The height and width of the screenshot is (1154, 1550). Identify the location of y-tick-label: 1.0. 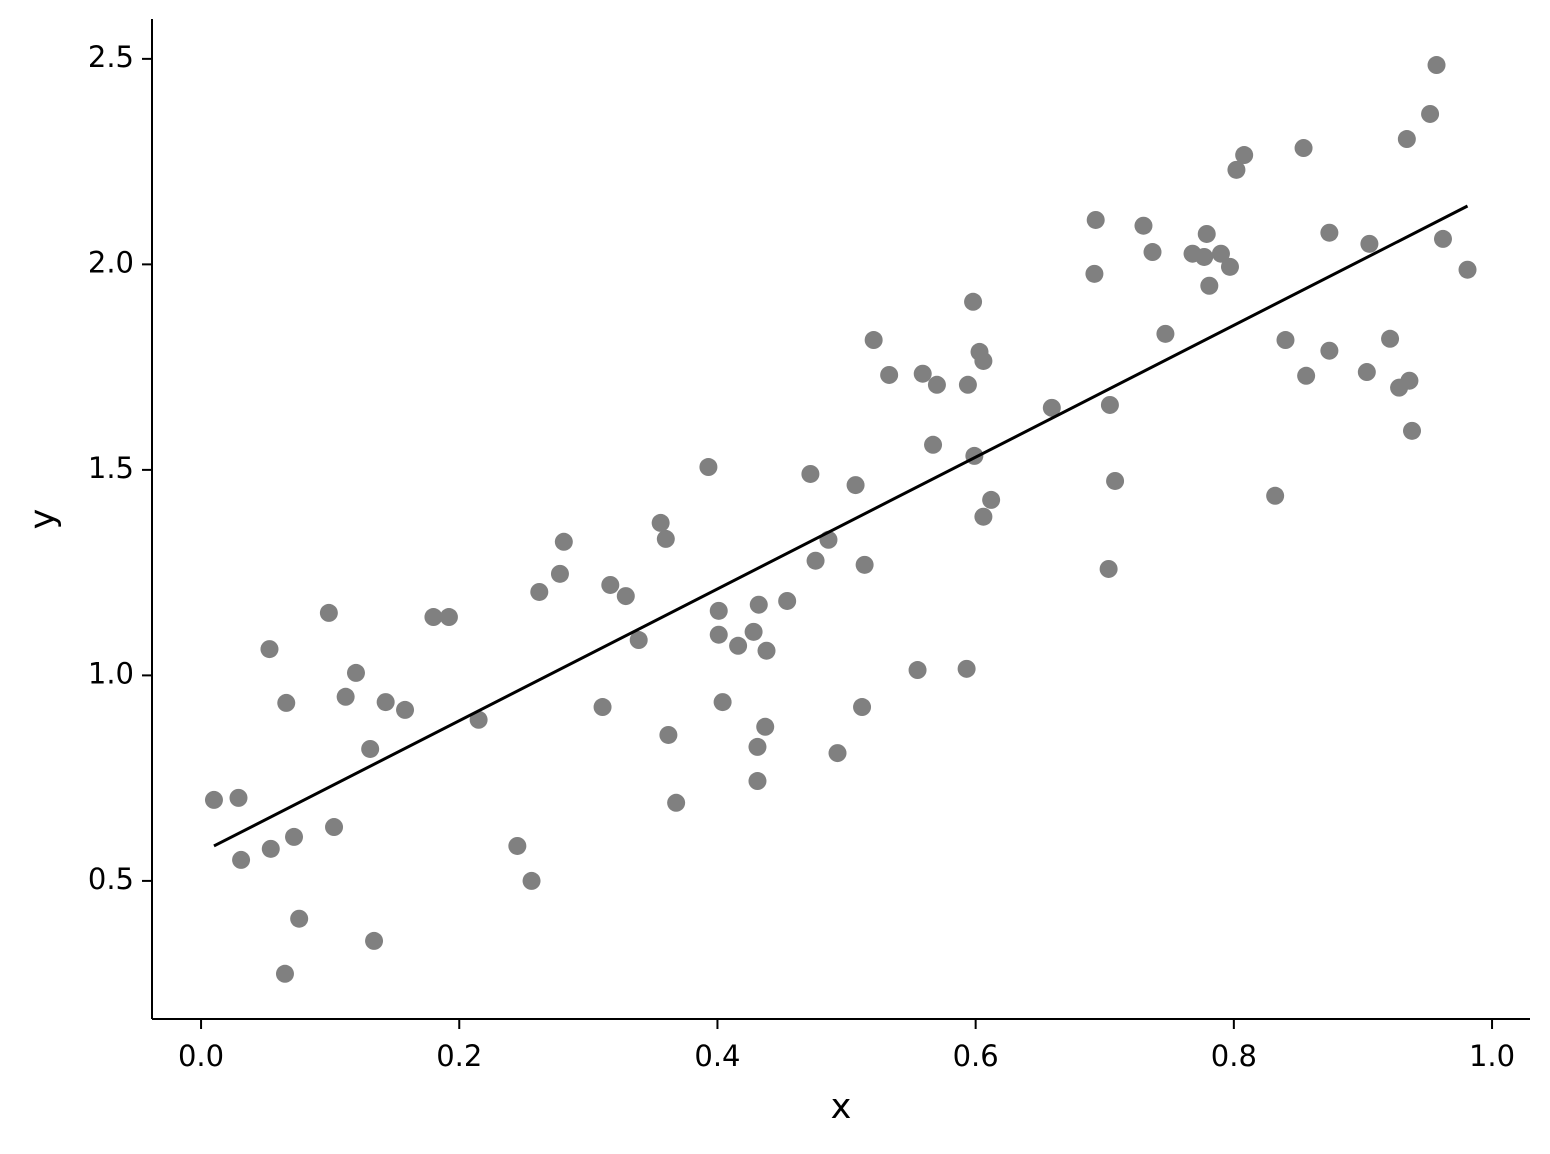
(111, 673).